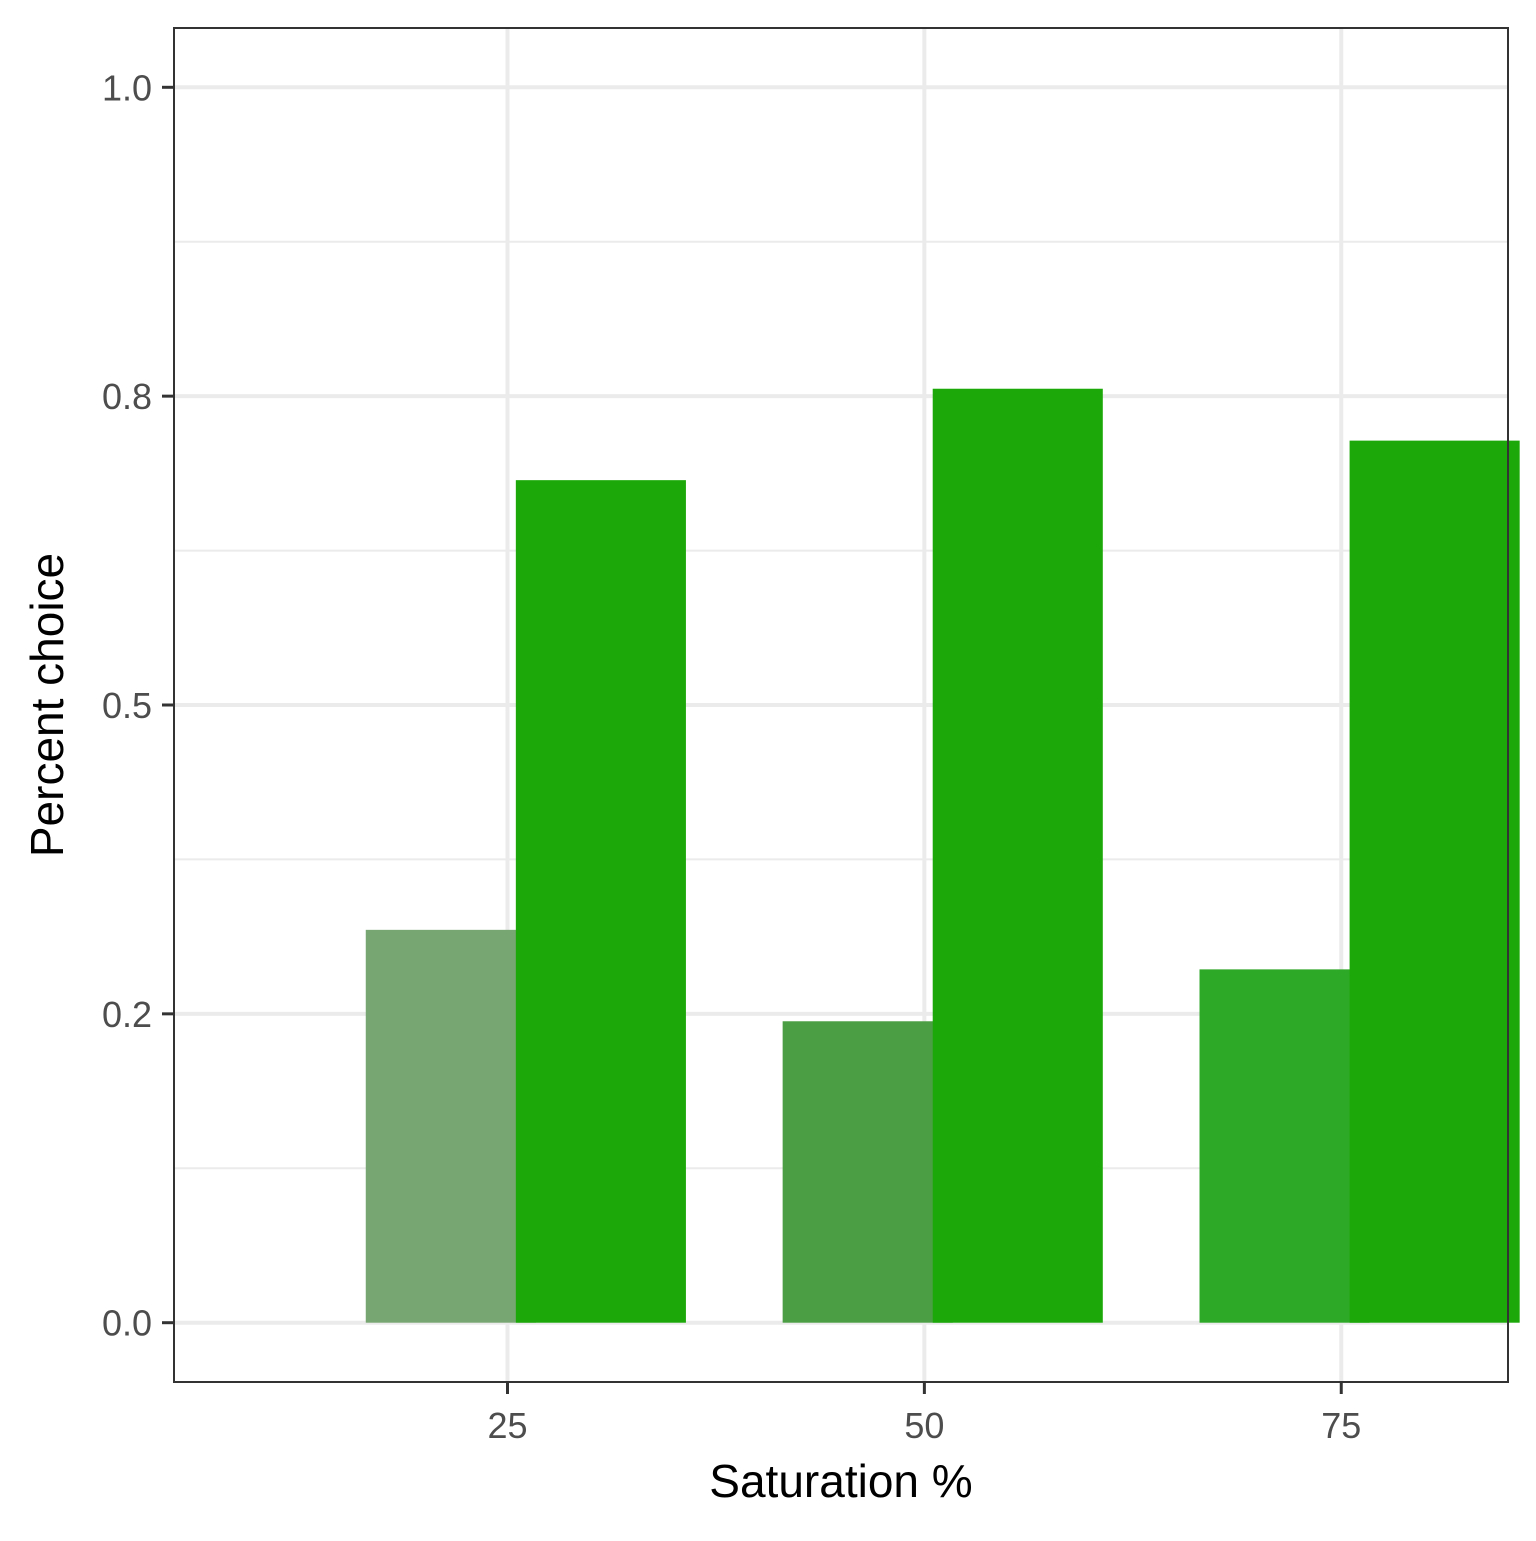 The width and height of the screenshot is (1536, 1541). What do you see at coordinates (1341, 1425) in the screenshot?
I see `x-tick-label: 75` at bounding box center [1341, 1425].